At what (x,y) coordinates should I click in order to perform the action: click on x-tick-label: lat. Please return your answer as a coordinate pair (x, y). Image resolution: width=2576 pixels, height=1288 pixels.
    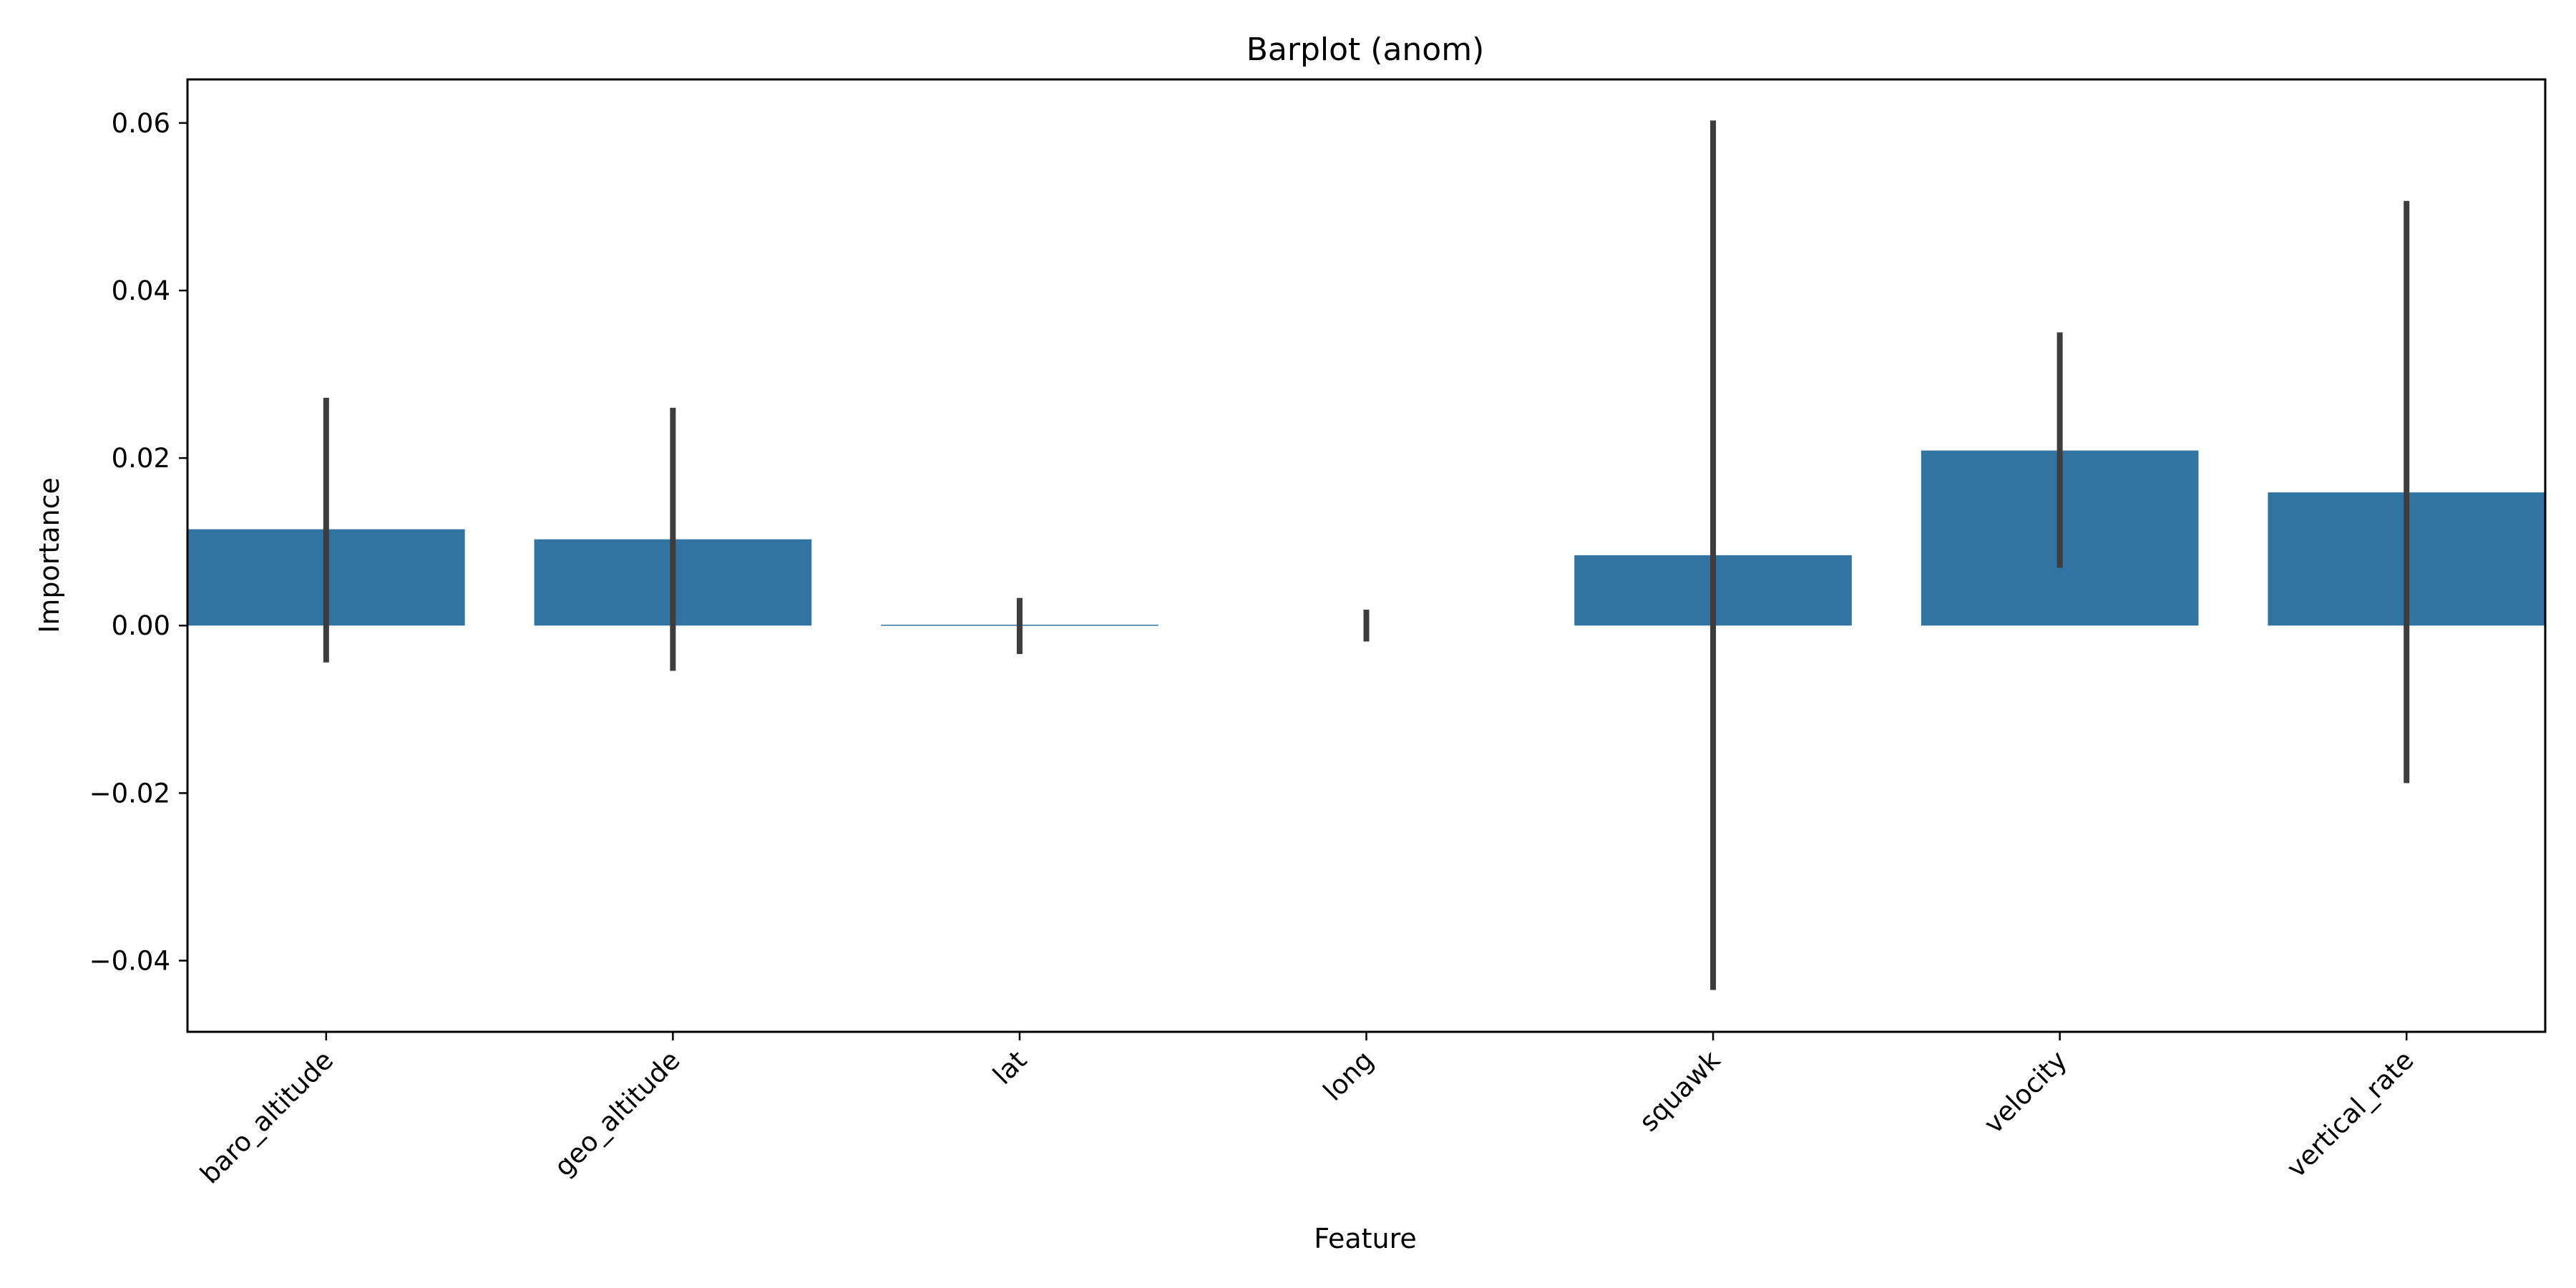
    Looking at the image, I should click on (1010, 1068).